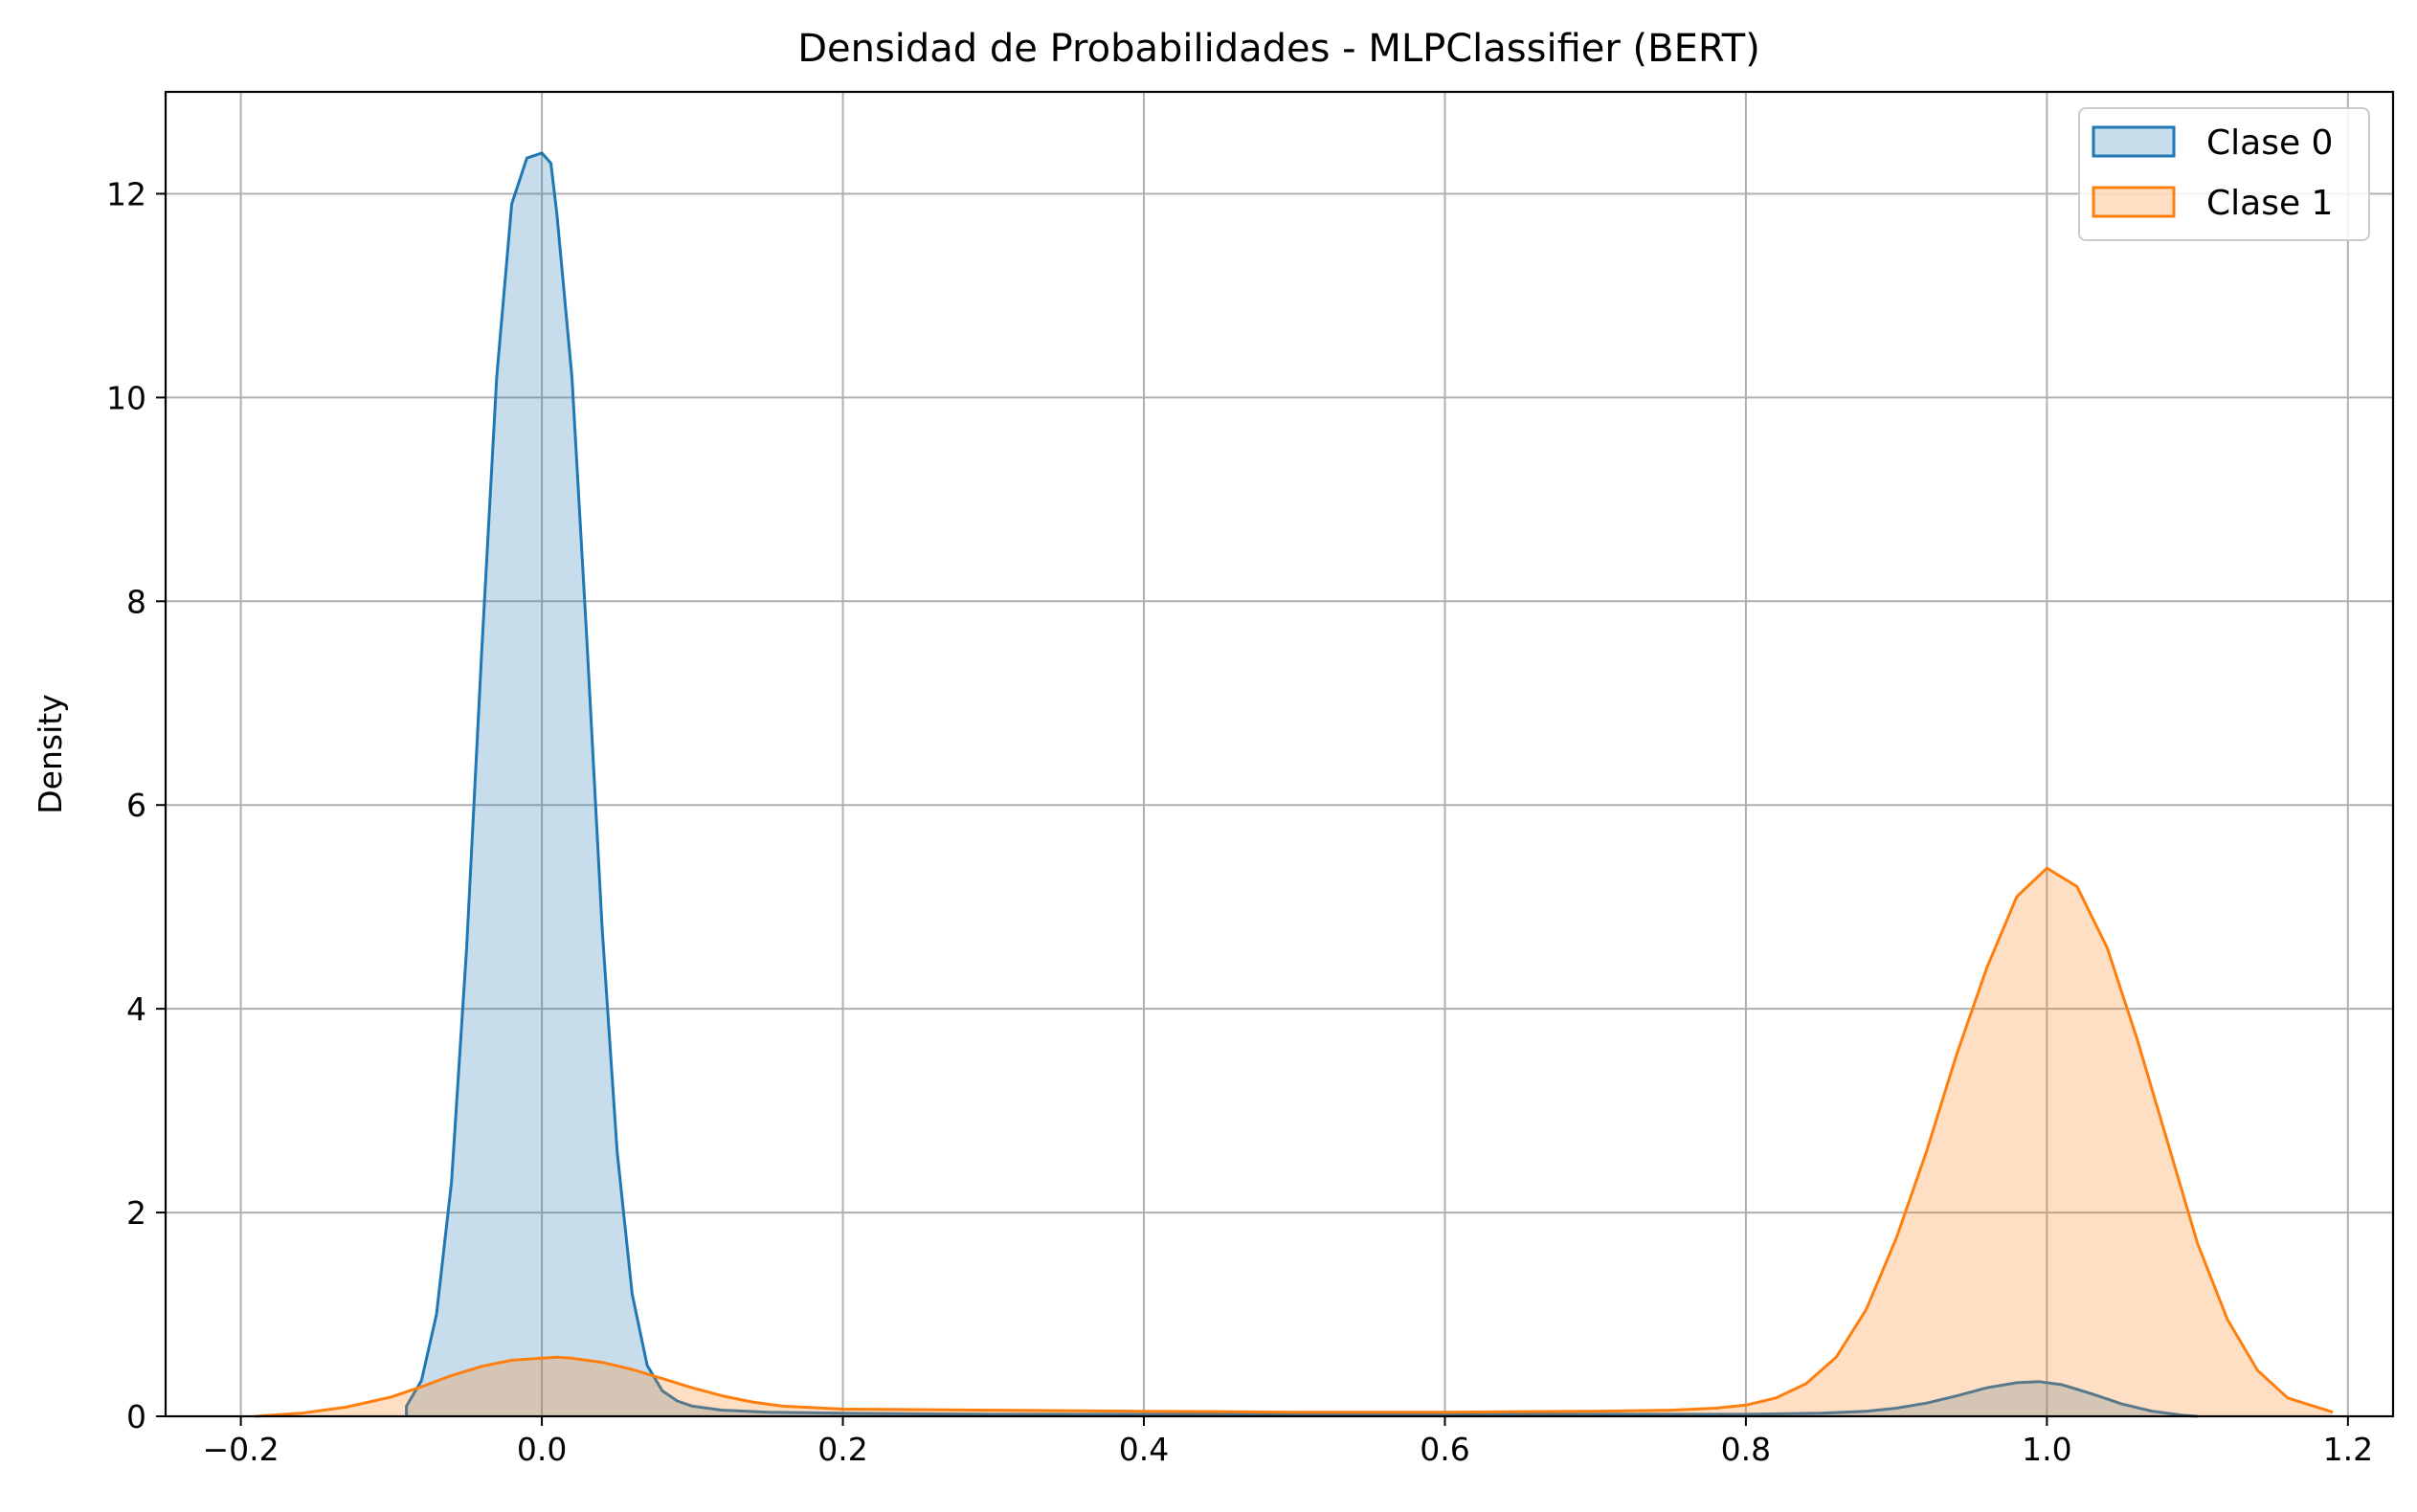  Describe the element at coordinates (50, 753) in the screenshot. I see `y-axis-label: Density` at that location.